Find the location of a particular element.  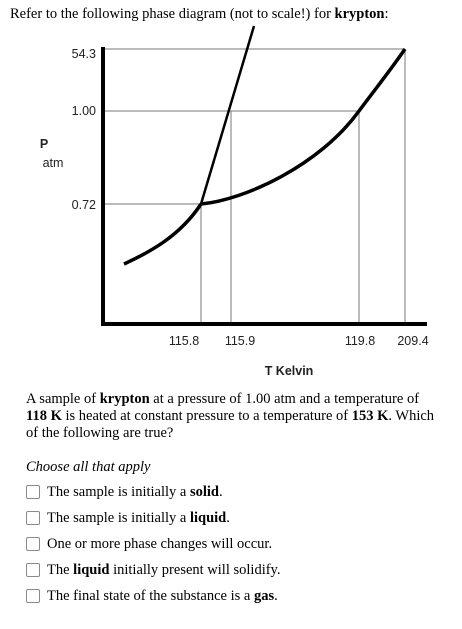

option-4-tail: initially present will solidify. is located at coordinates (195, 569).